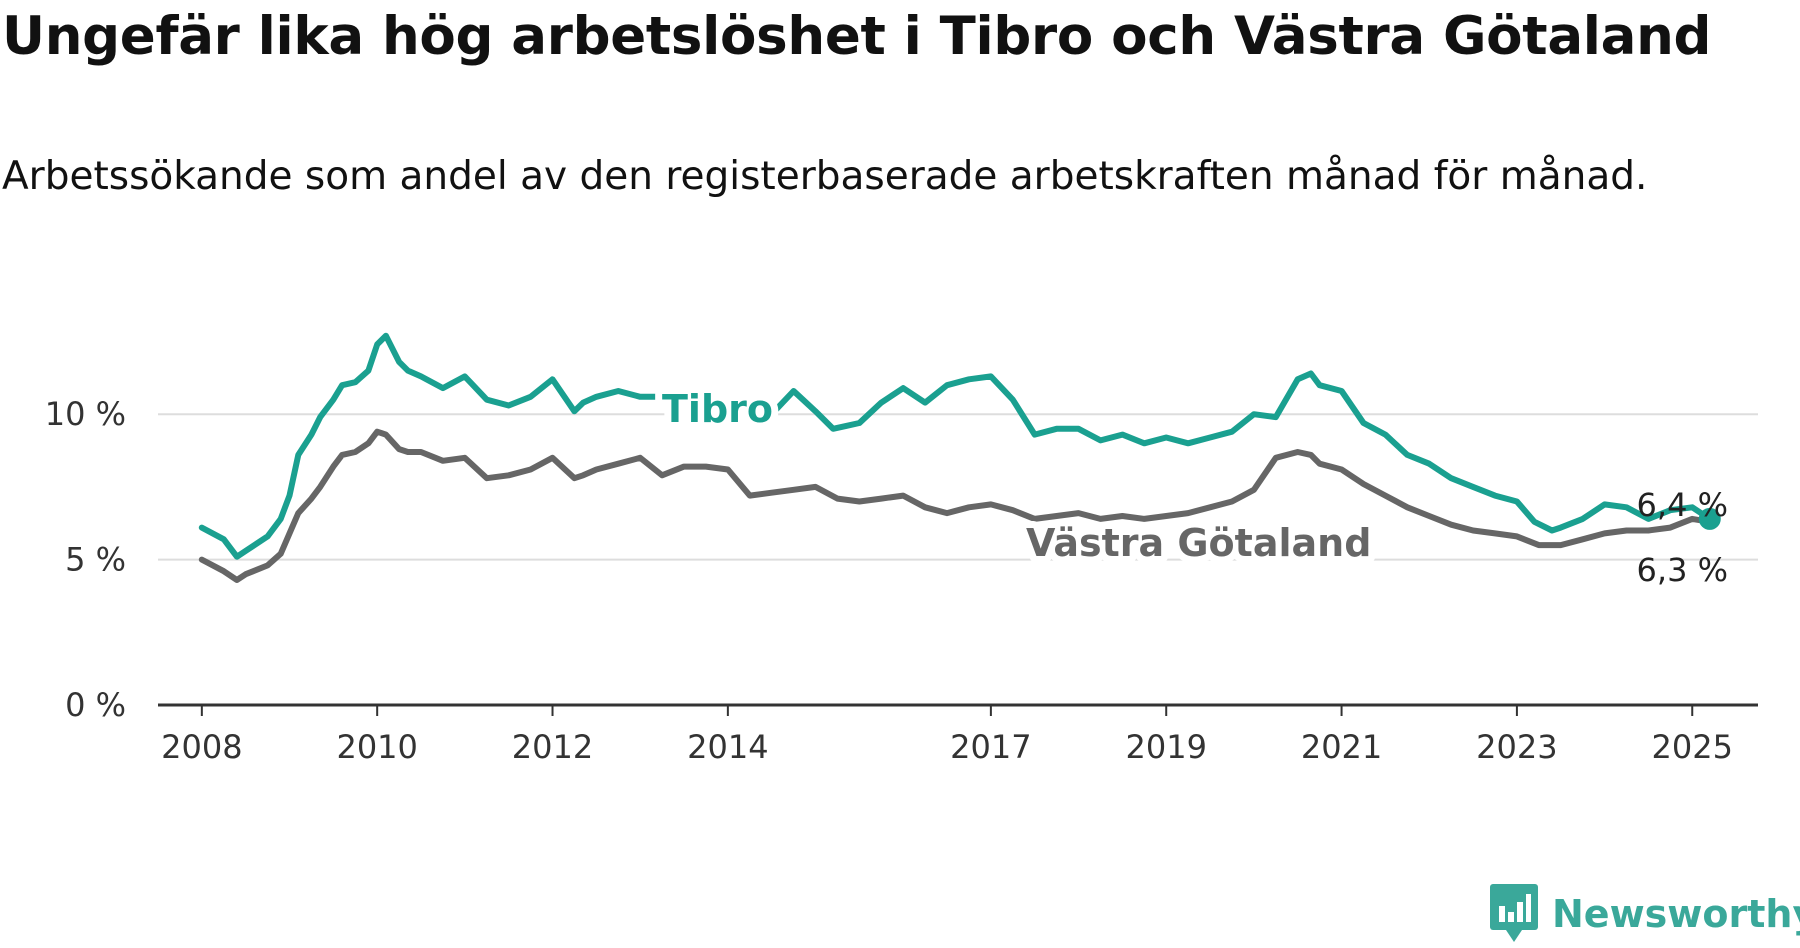 The height and width of the screenshot is (948, 1800). What do you see at coordinates (1682, 570) in the screenshot?
I see `end-value-label-vastra-gotaland: 6,3 %` at bounding box center [1682, 570].